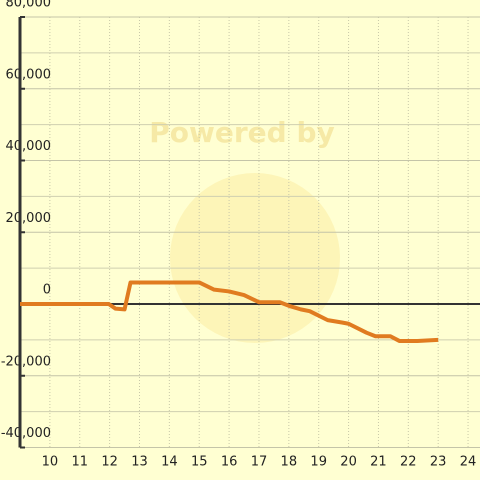 Image resolution: width=480 pixels, height=480 pixels. What do you see at coordinates (199, 462) in the screenshot?
I see `x-tick-label: 15` at bounding box center [199, 462].